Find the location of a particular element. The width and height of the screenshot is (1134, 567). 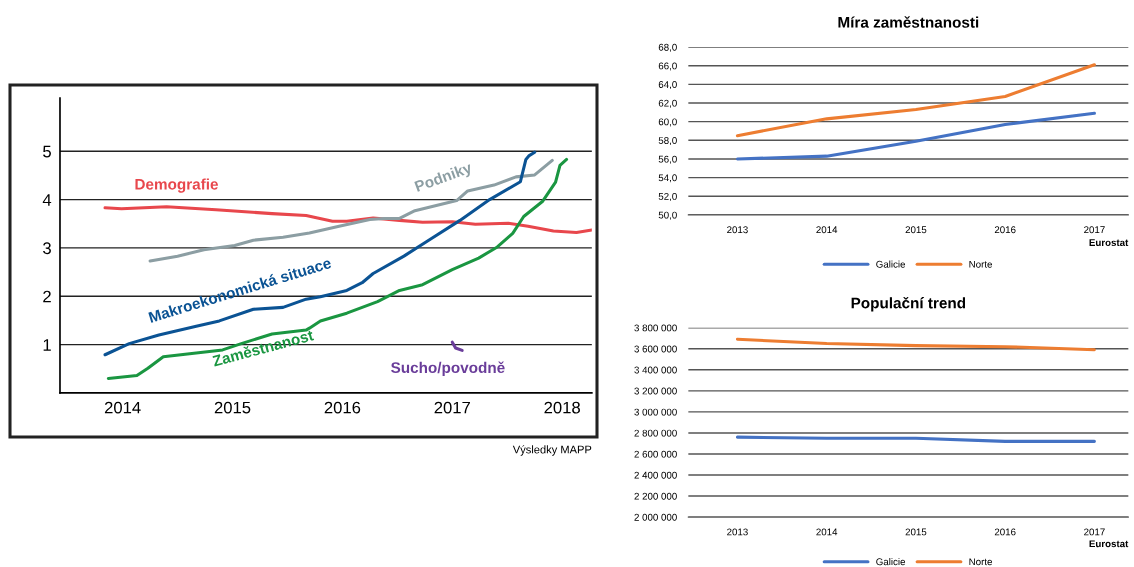

y-tick-label: 2 800 000 is located at coordinates (655, 433).